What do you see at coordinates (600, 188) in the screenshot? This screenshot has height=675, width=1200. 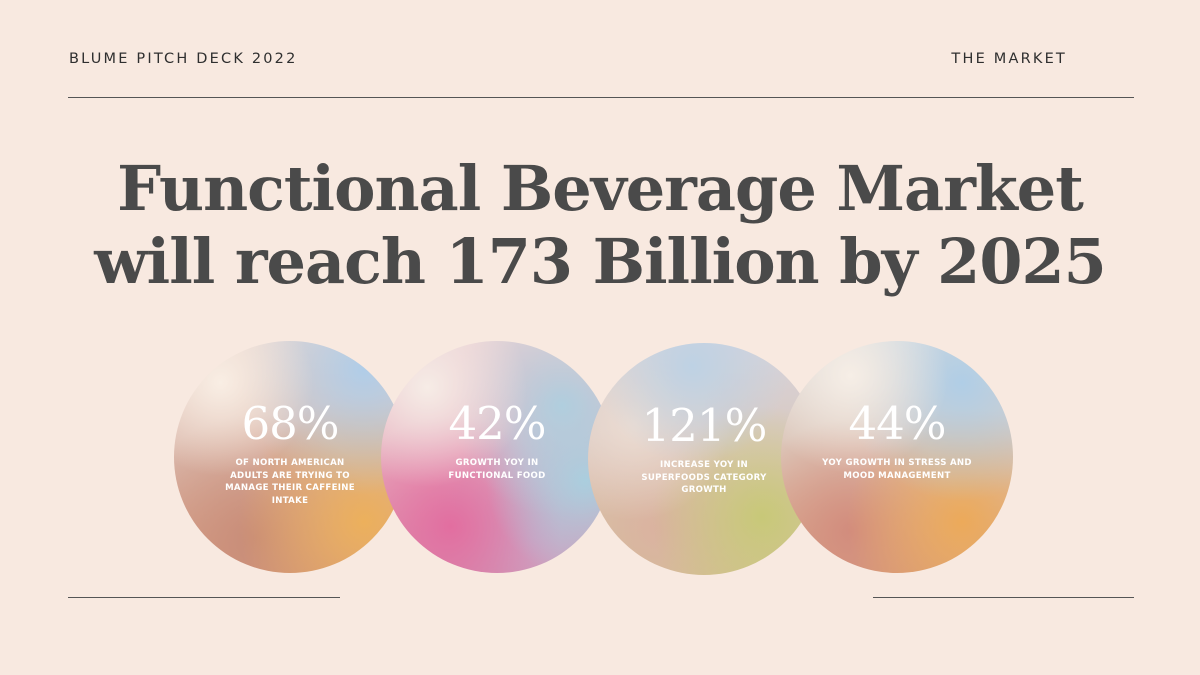 I see `headline-line-1: Functional Beverage Market` at bounding box center [600, 188].